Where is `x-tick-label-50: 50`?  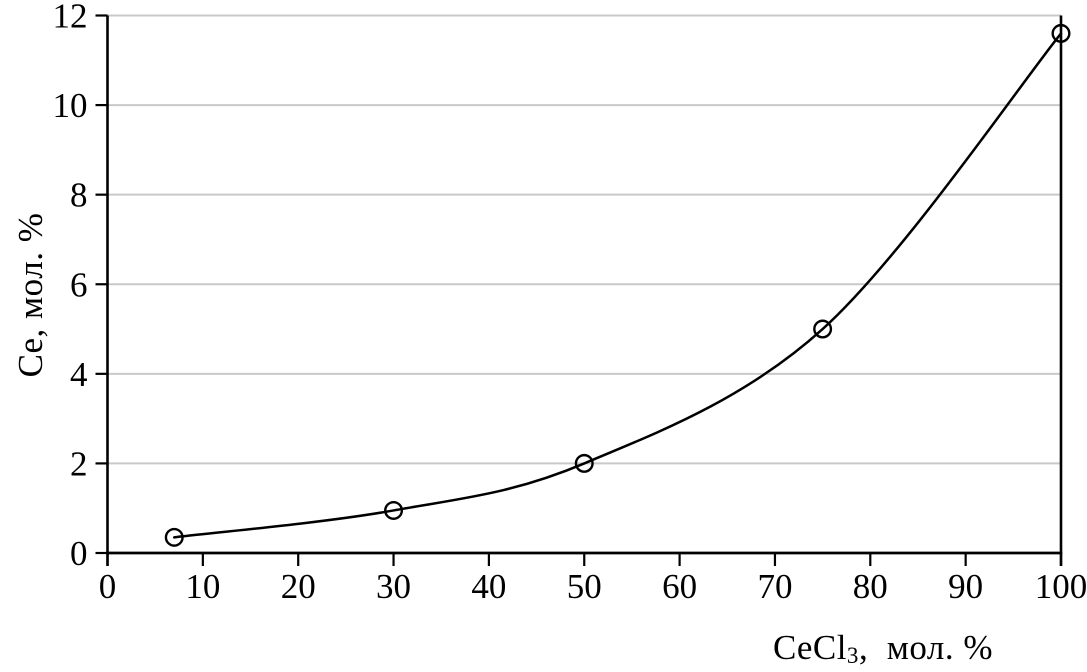
x-tick-label-50: 50 is located at coordinates (584, 586).